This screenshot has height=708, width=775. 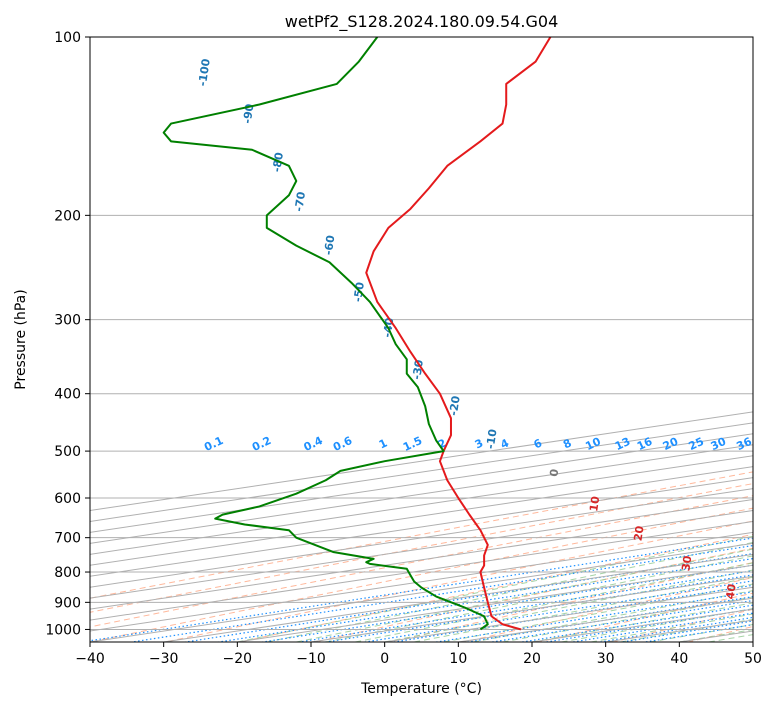 What do you see at coordinates (492, 439) in the screenshot?
I see `isotherm-label-upper: -10` at bounding box center [492, 439].